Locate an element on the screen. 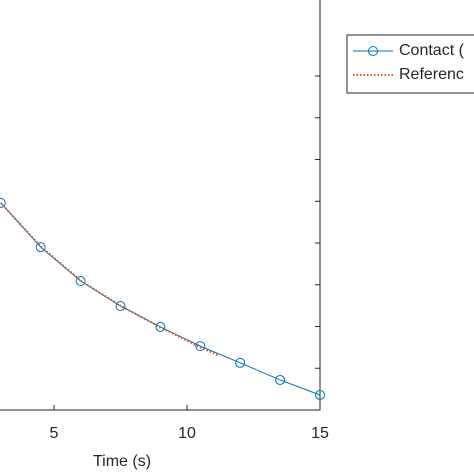 The width and height of the screenshot is (474, 474). legend-box is located at coordinates (410, 64).